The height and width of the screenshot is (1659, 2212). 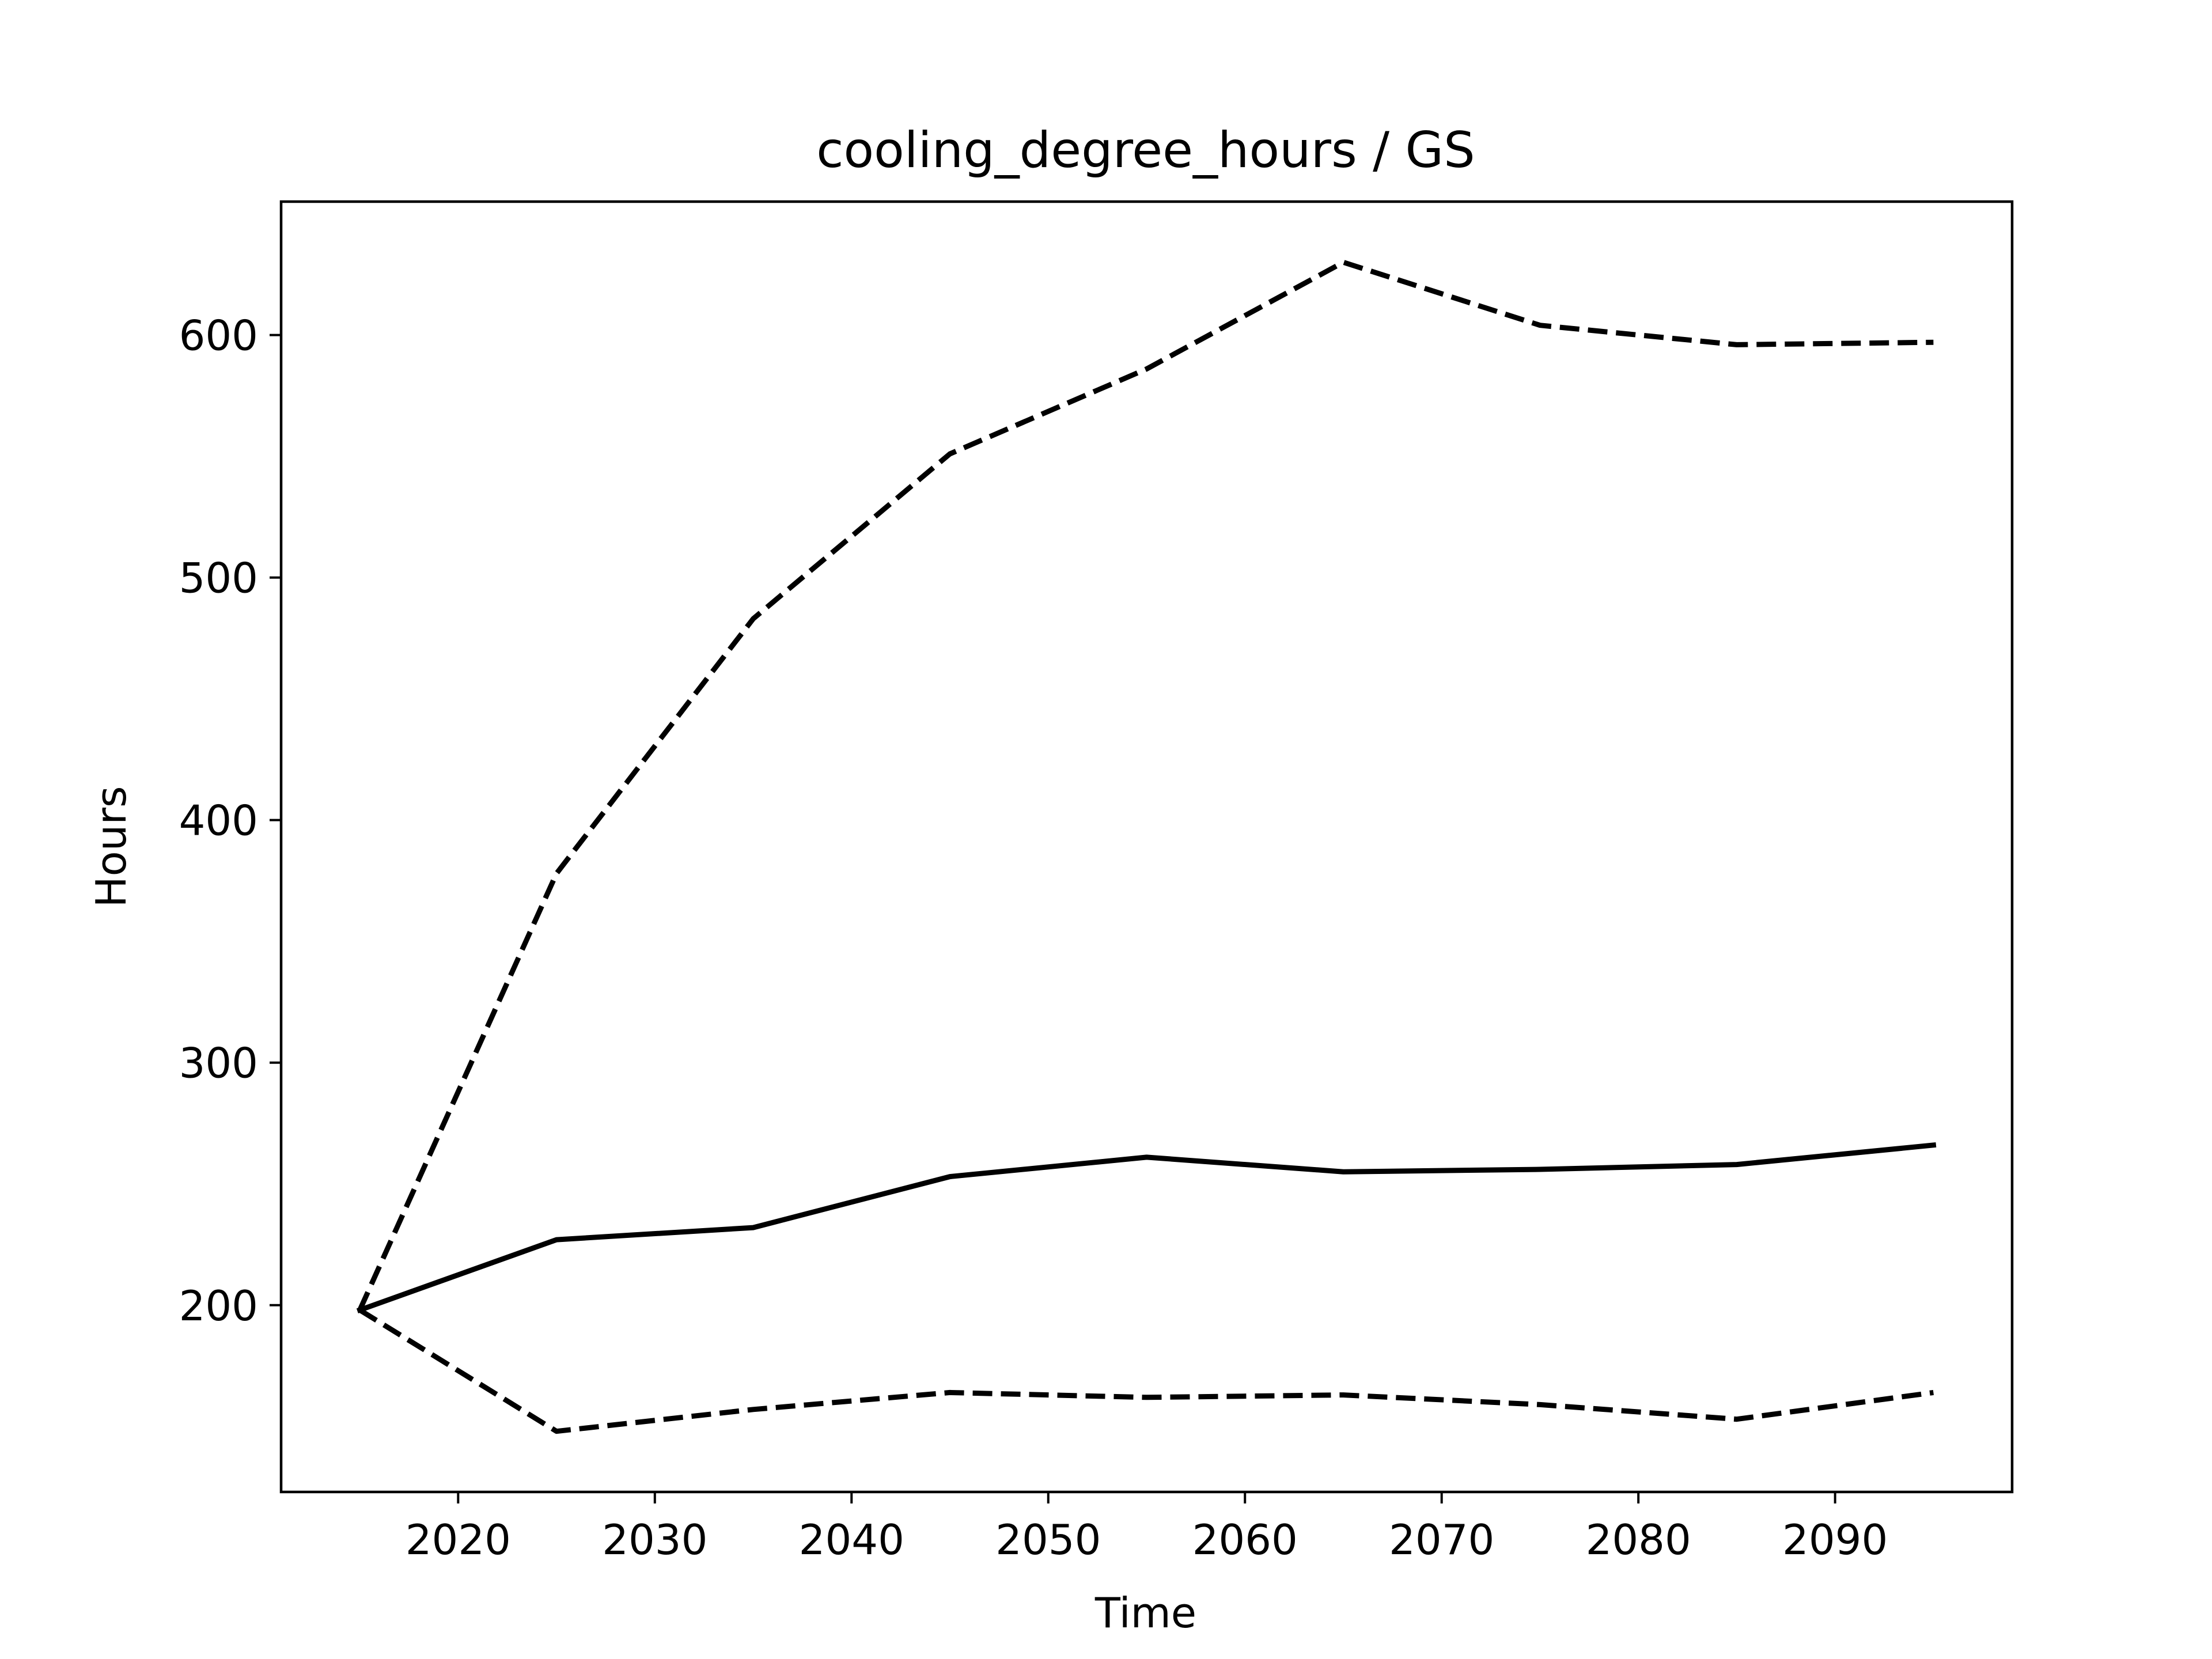 What do you see at coordinates (1145, 150) in the screenshot?
I see `chart-title: cooling_degree_hours / GS` at bounding box center [1145, 150].